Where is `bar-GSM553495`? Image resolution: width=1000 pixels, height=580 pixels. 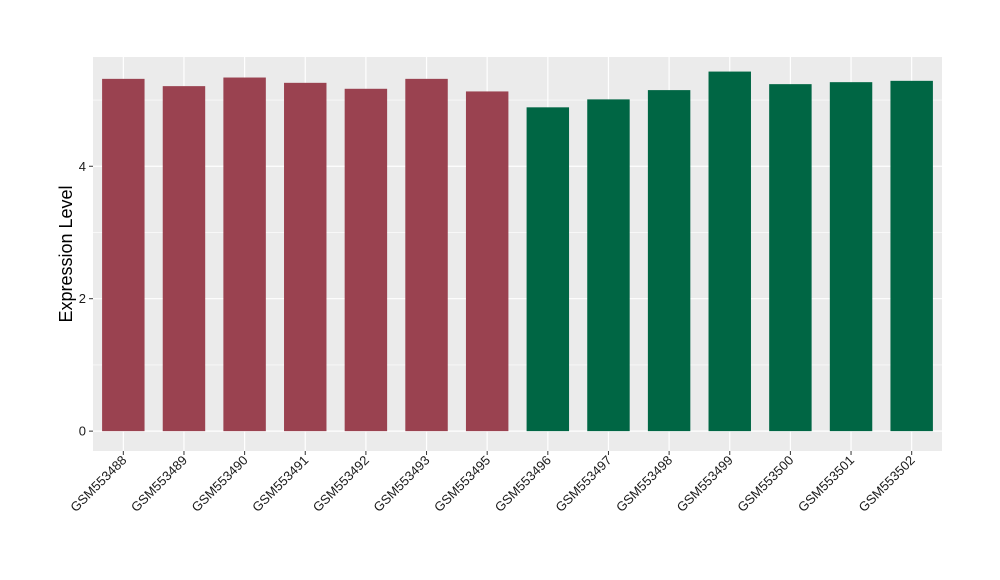
bar-GSM553495 is located at coordinates (487, 261).